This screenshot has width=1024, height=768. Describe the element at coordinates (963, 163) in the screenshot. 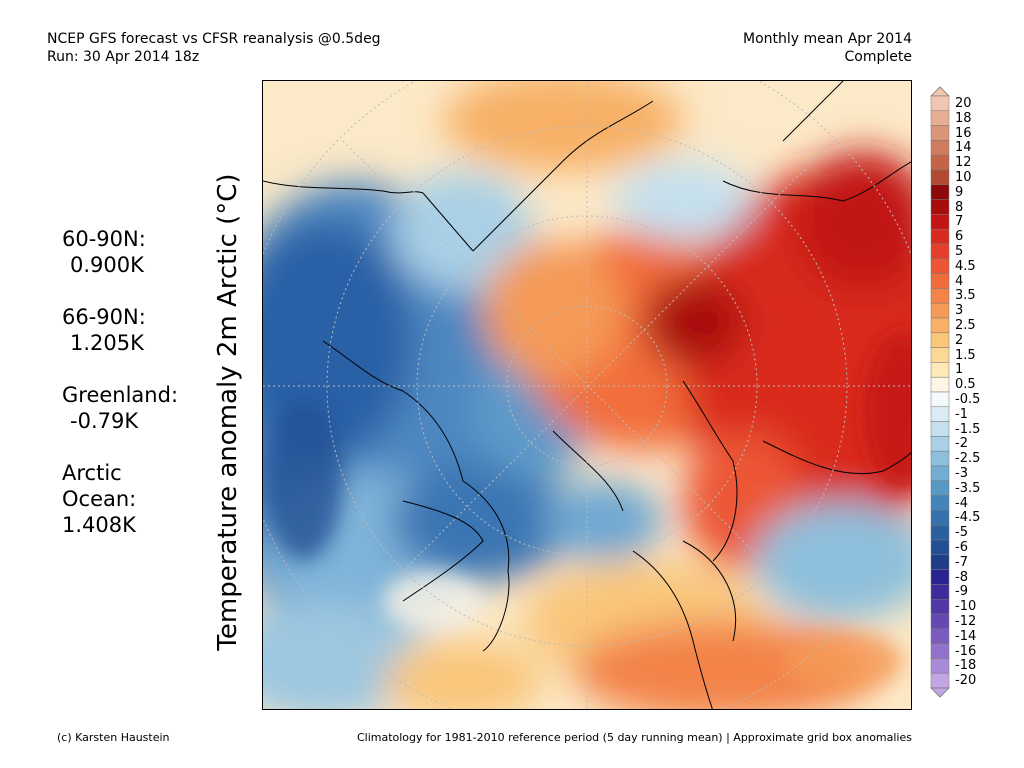

I see `colorbar-label: 12` at that location.